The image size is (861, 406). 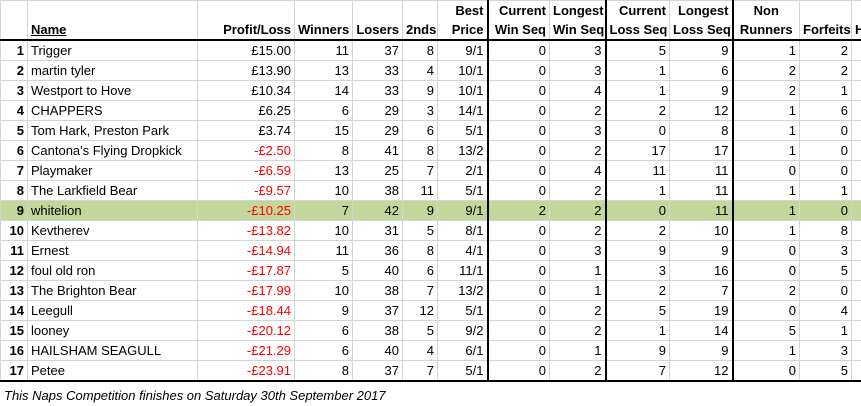 What do you see at coordinates (701, 250) in the screenshot?
I see `cell-longest-loss-seq: 9` at bounding box center [701, 250].